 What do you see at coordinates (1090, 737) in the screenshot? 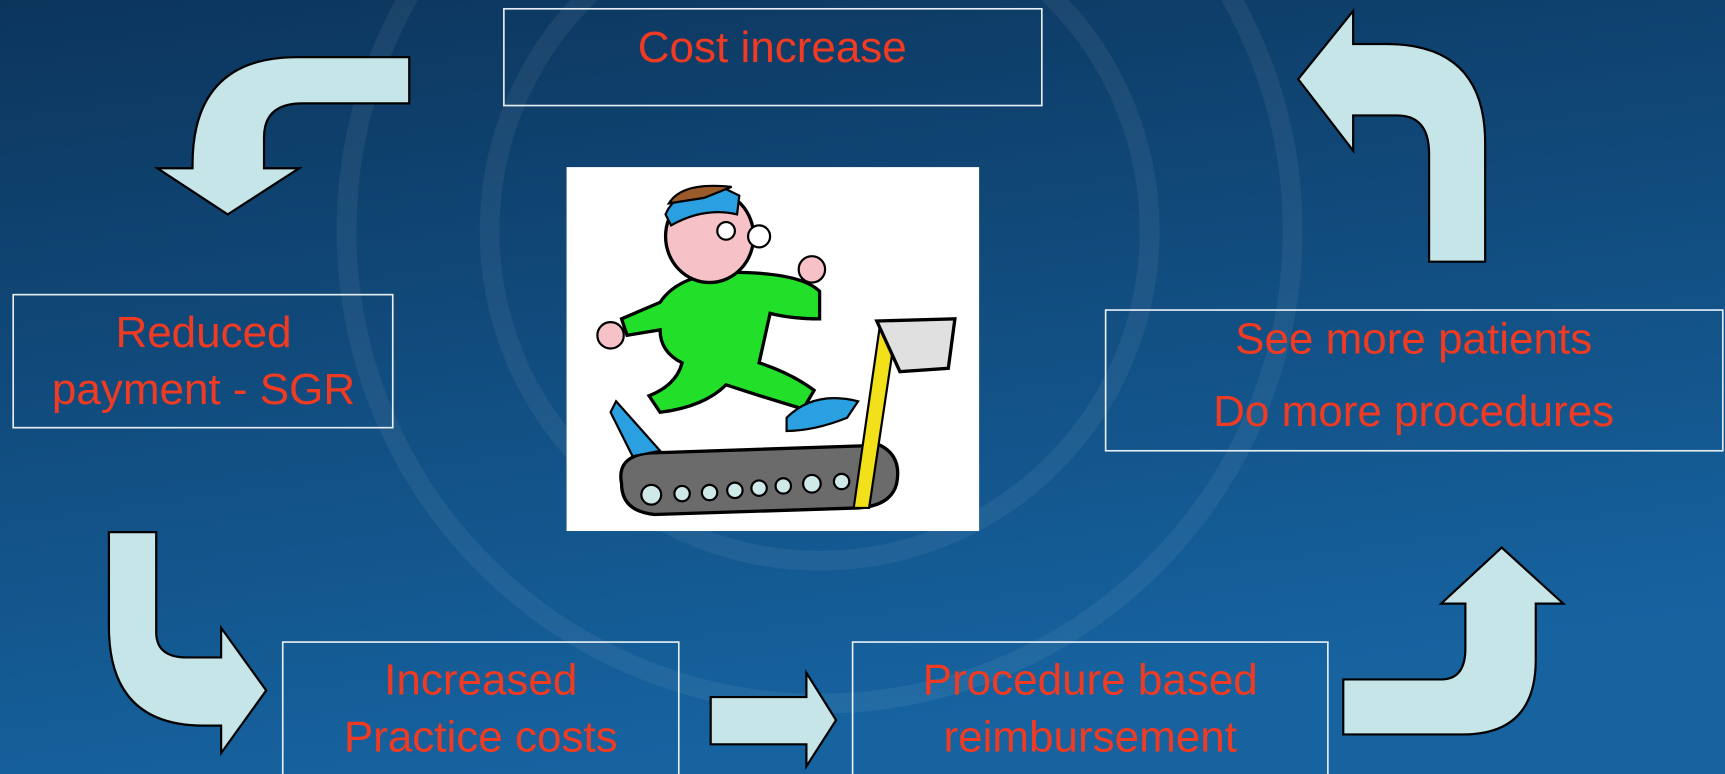
I see `node-label: reimbursement` at bounding box center [1090, 737].